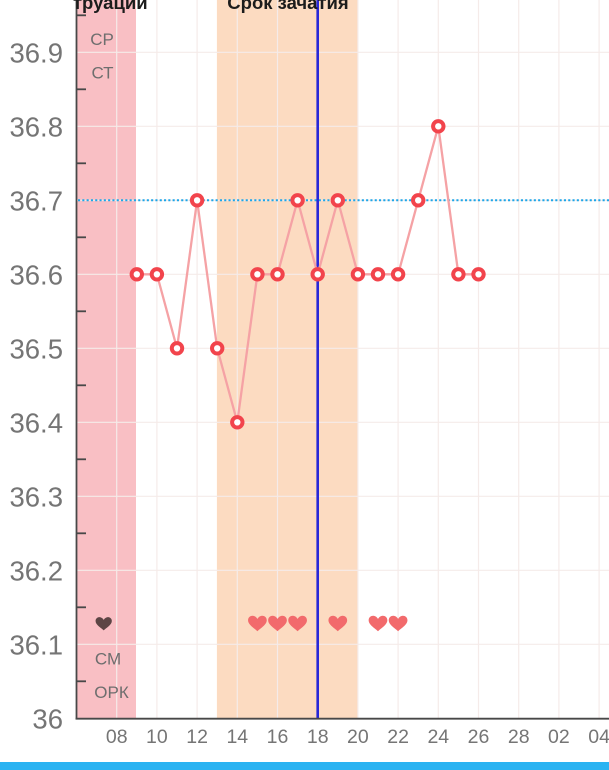 Image resolution: width=609 pixels, height=770 pixels. I want to click on svg-text: 36, so click(47, 718).